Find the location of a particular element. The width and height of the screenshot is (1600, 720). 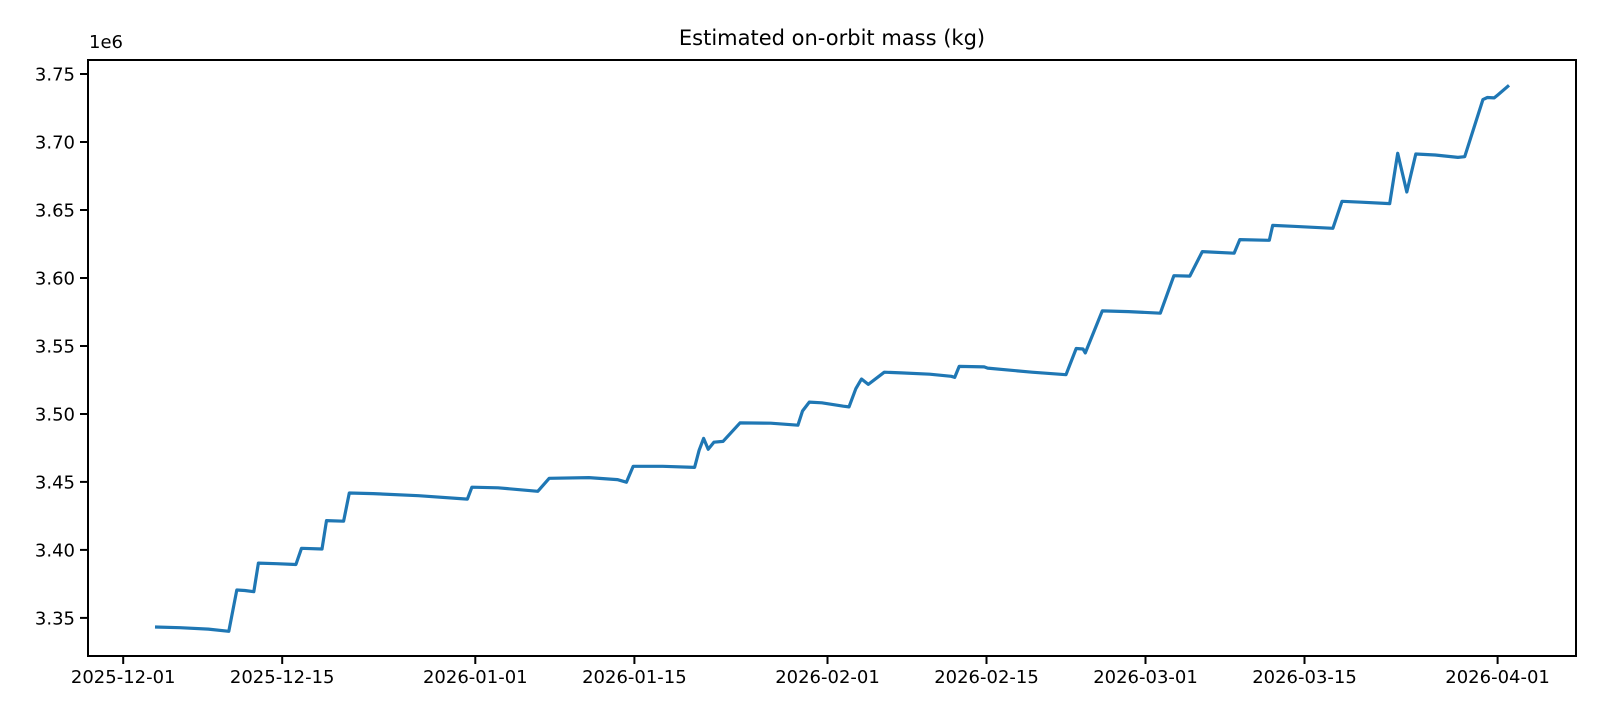

y-tick-label: 3.55 is located at coordinates (55, 347).